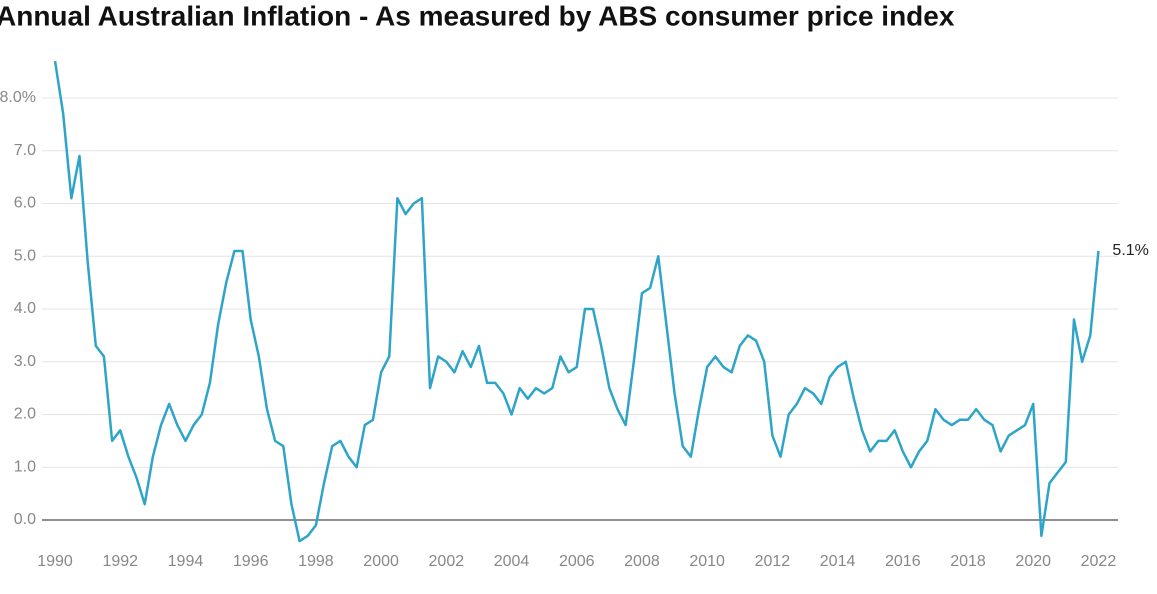  Describe the element at coordinates (25, 150) in the screenshot. I see `y-tick-label: 7.0` at that location.